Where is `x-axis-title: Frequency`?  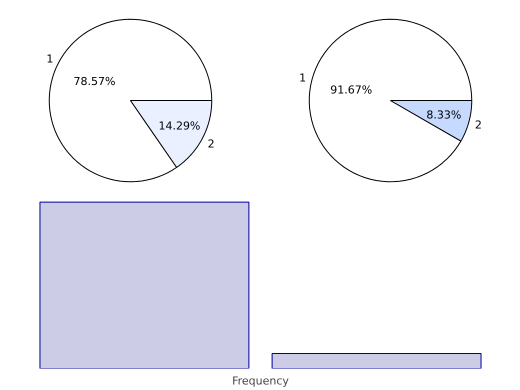
x-axis-title: Frequency is located at coordinates (261, 381).